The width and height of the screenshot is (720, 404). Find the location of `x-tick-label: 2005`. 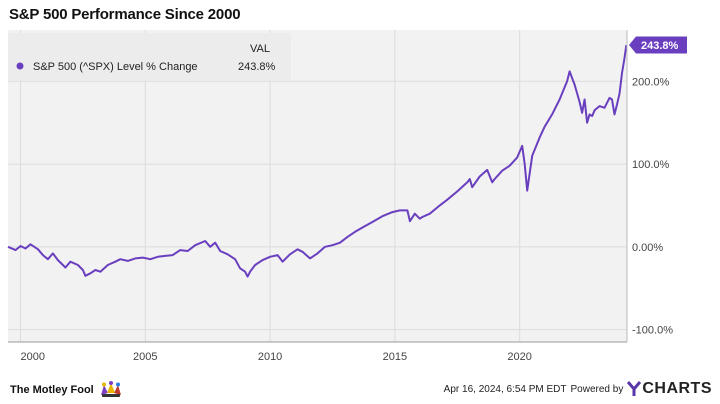

x-tick-label: 2005 is located at coordinates (145, 357).